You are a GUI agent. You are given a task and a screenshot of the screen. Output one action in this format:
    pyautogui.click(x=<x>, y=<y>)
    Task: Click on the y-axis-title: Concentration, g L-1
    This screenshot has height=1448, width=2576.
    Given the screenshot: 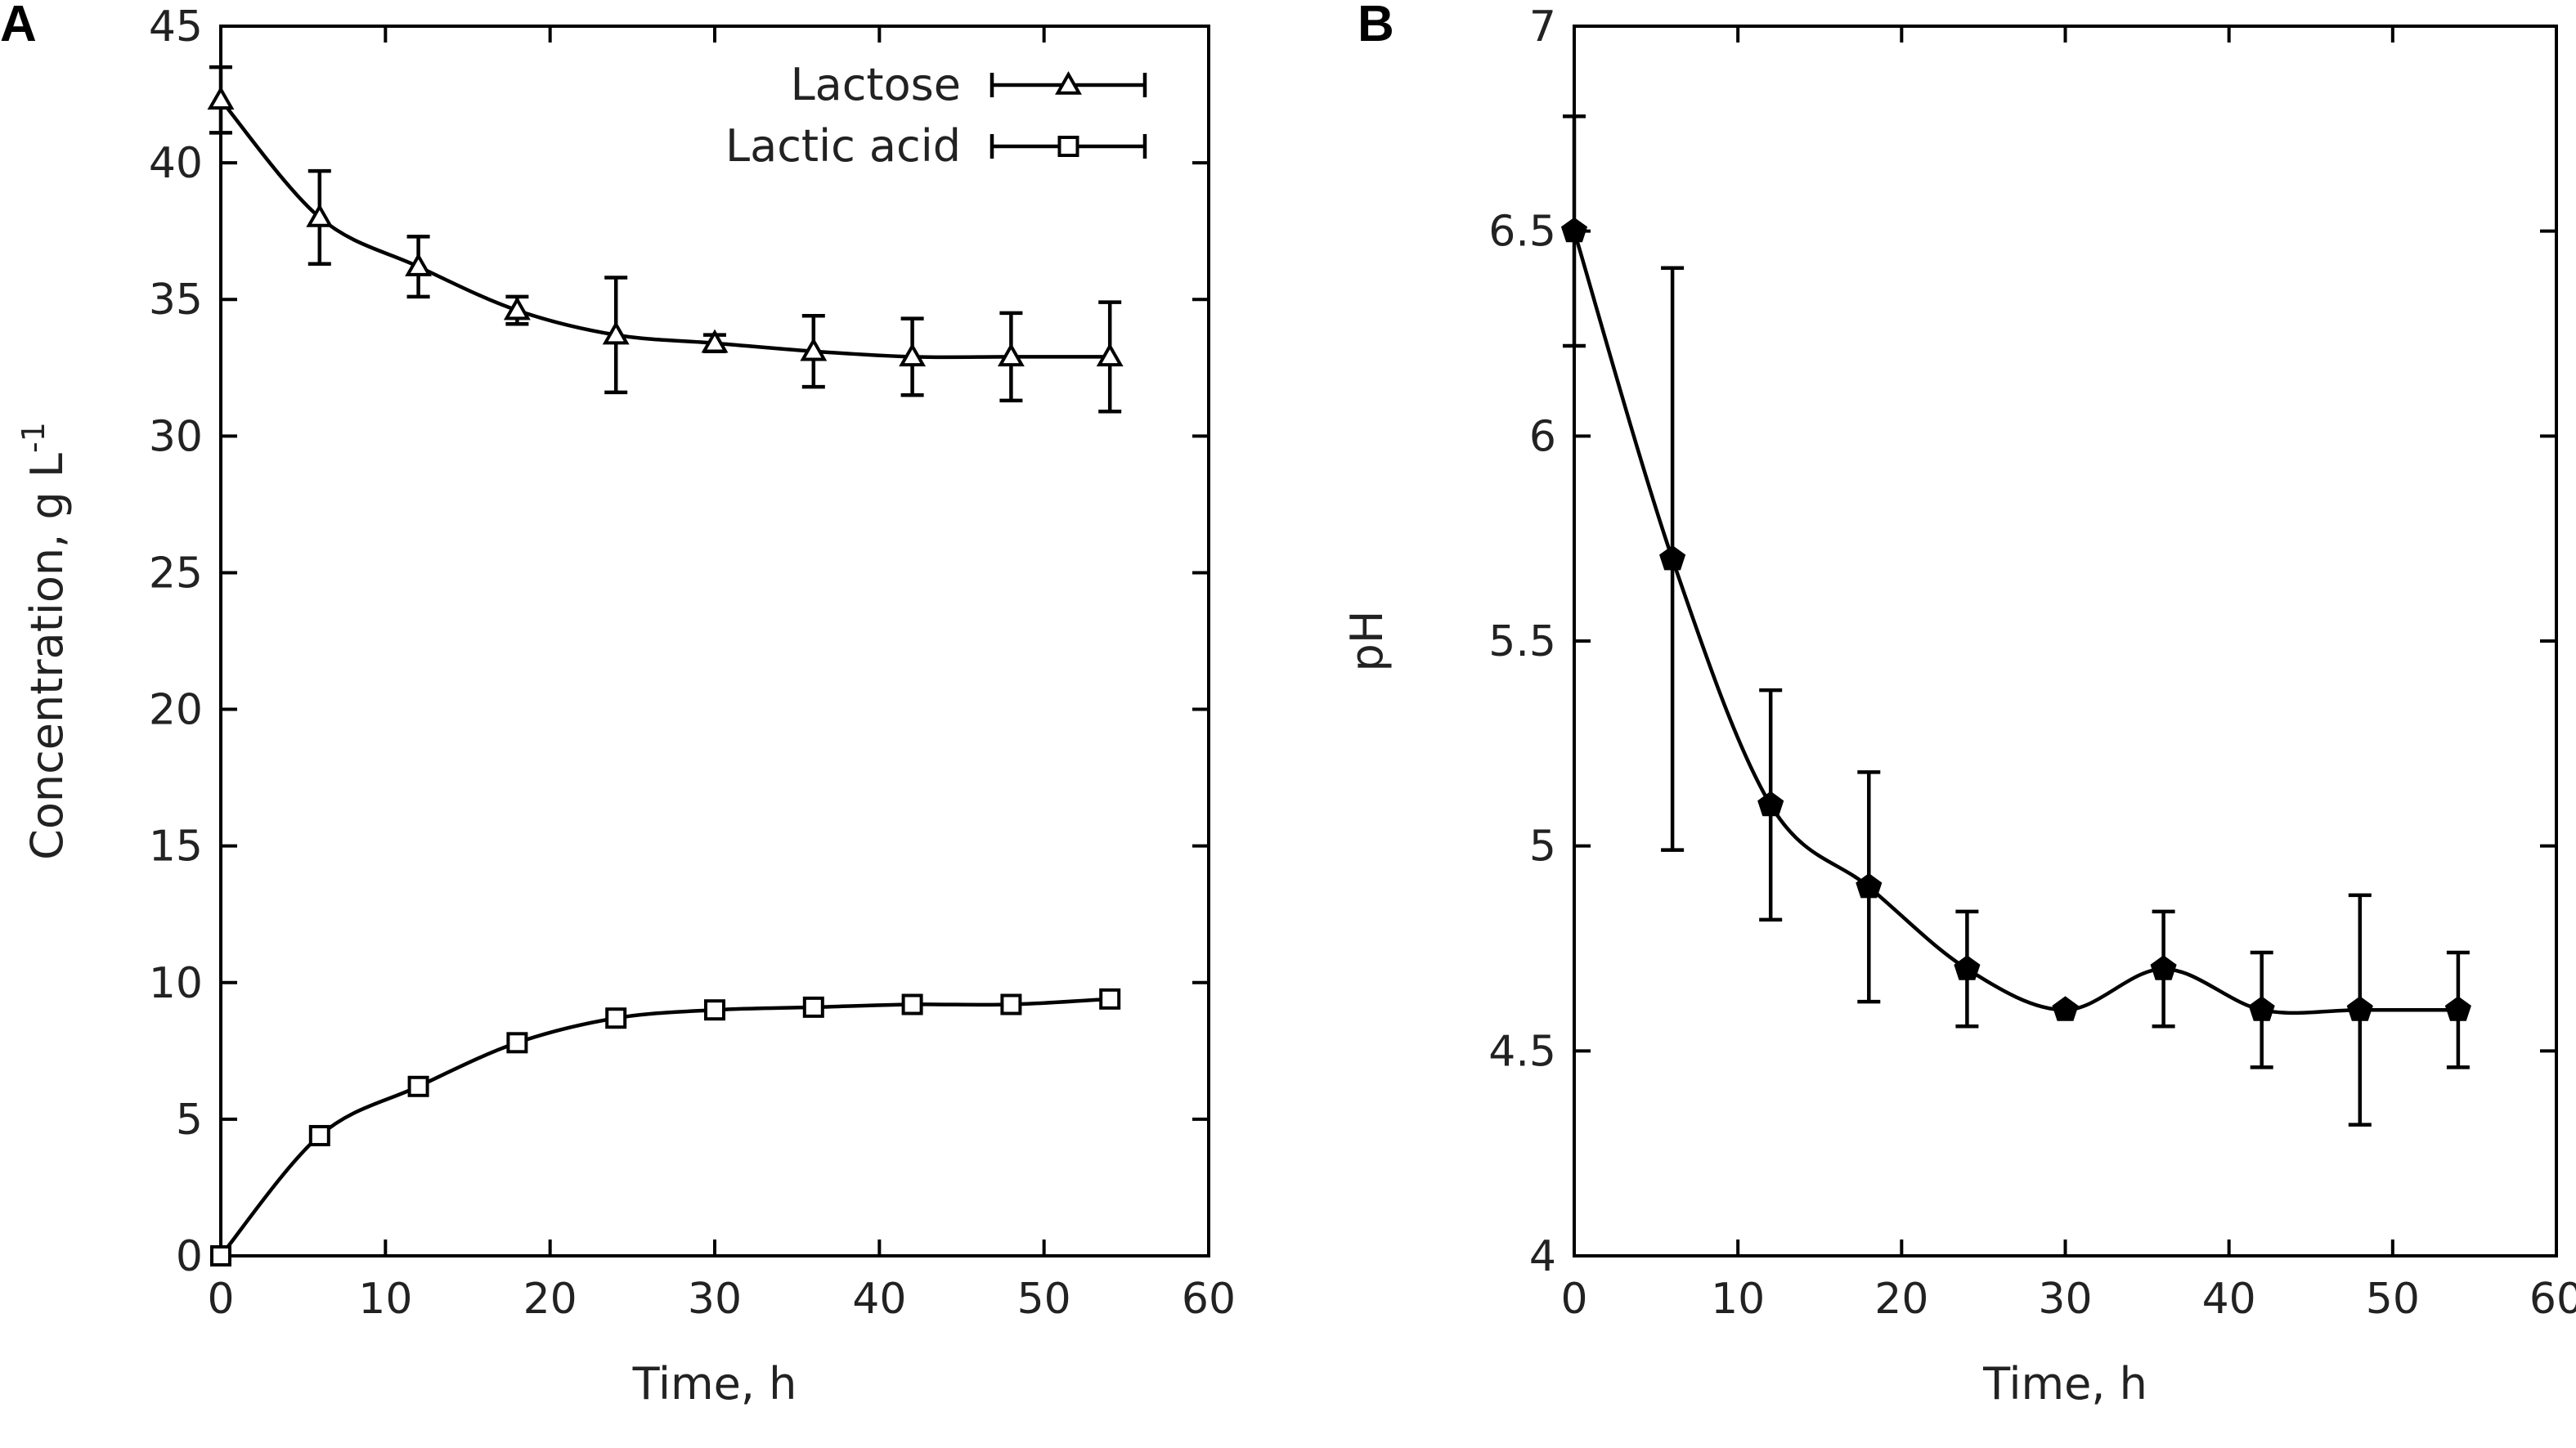 What is the action you would take?
    pyautogui.click(x=45, y=641)
    